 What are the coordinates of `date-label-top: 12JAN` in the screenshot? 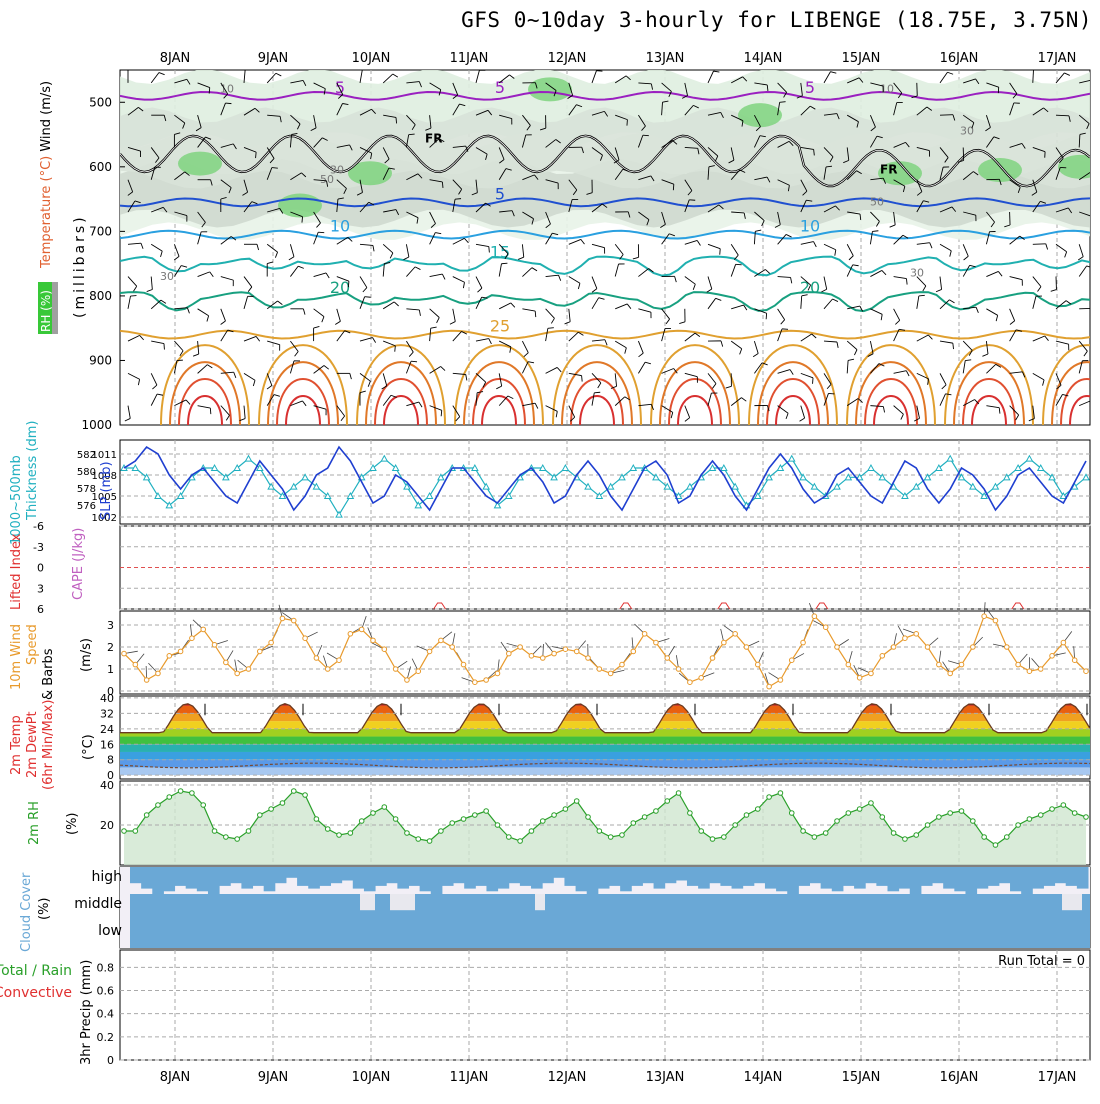 It's located at (567, 58).